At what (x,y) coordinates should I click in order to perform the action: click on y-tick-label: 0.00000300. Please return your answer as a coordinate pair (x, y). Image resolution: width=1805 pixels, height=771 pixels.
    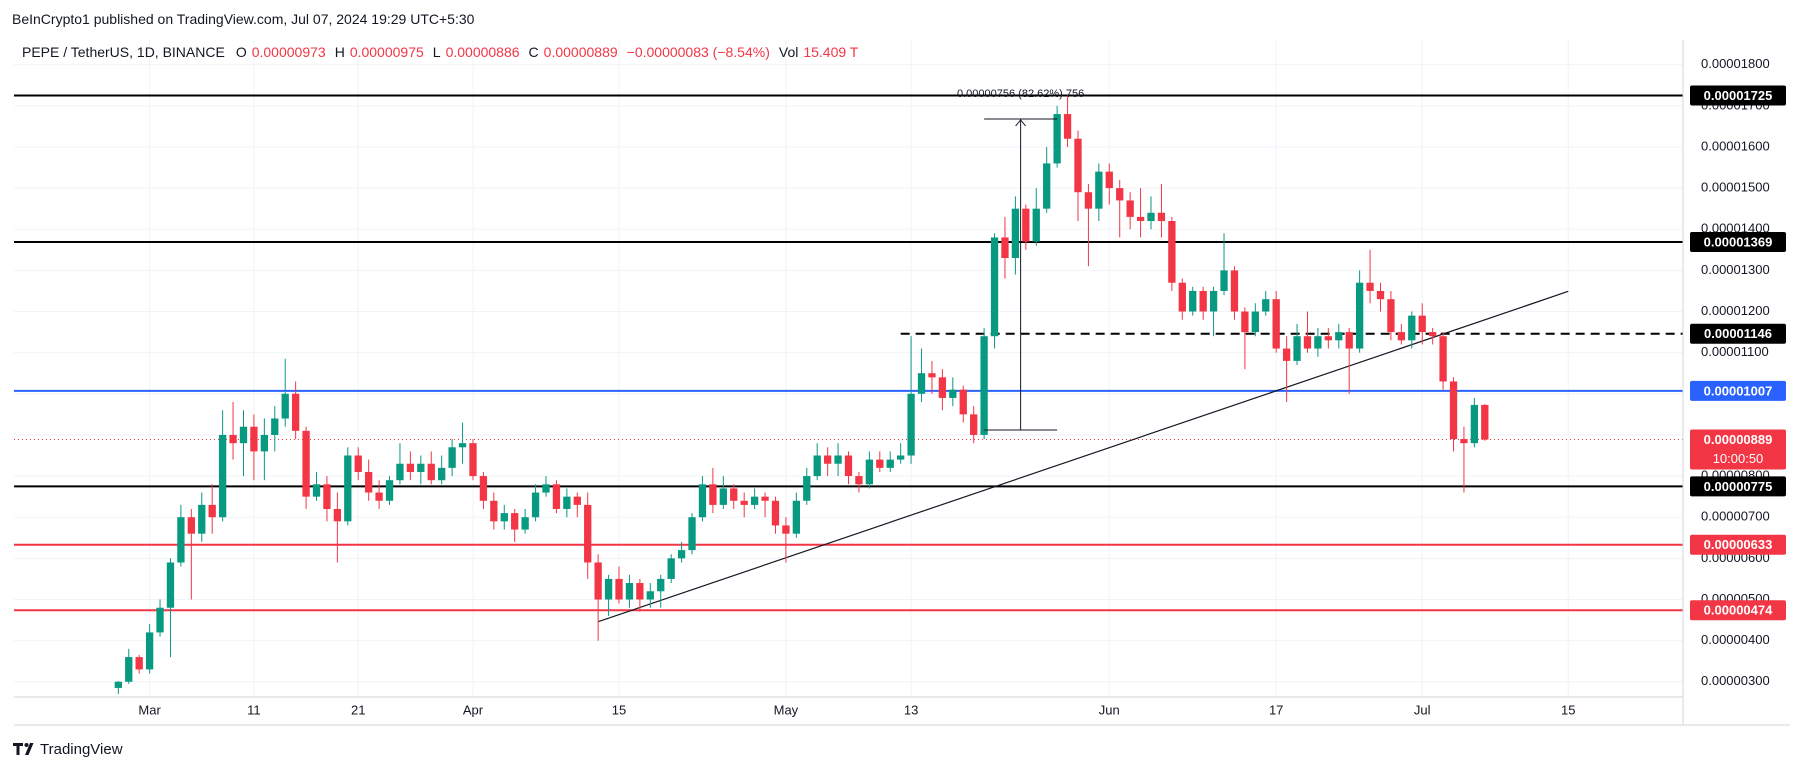
    Looking at the image, I should click on (1735, 680).